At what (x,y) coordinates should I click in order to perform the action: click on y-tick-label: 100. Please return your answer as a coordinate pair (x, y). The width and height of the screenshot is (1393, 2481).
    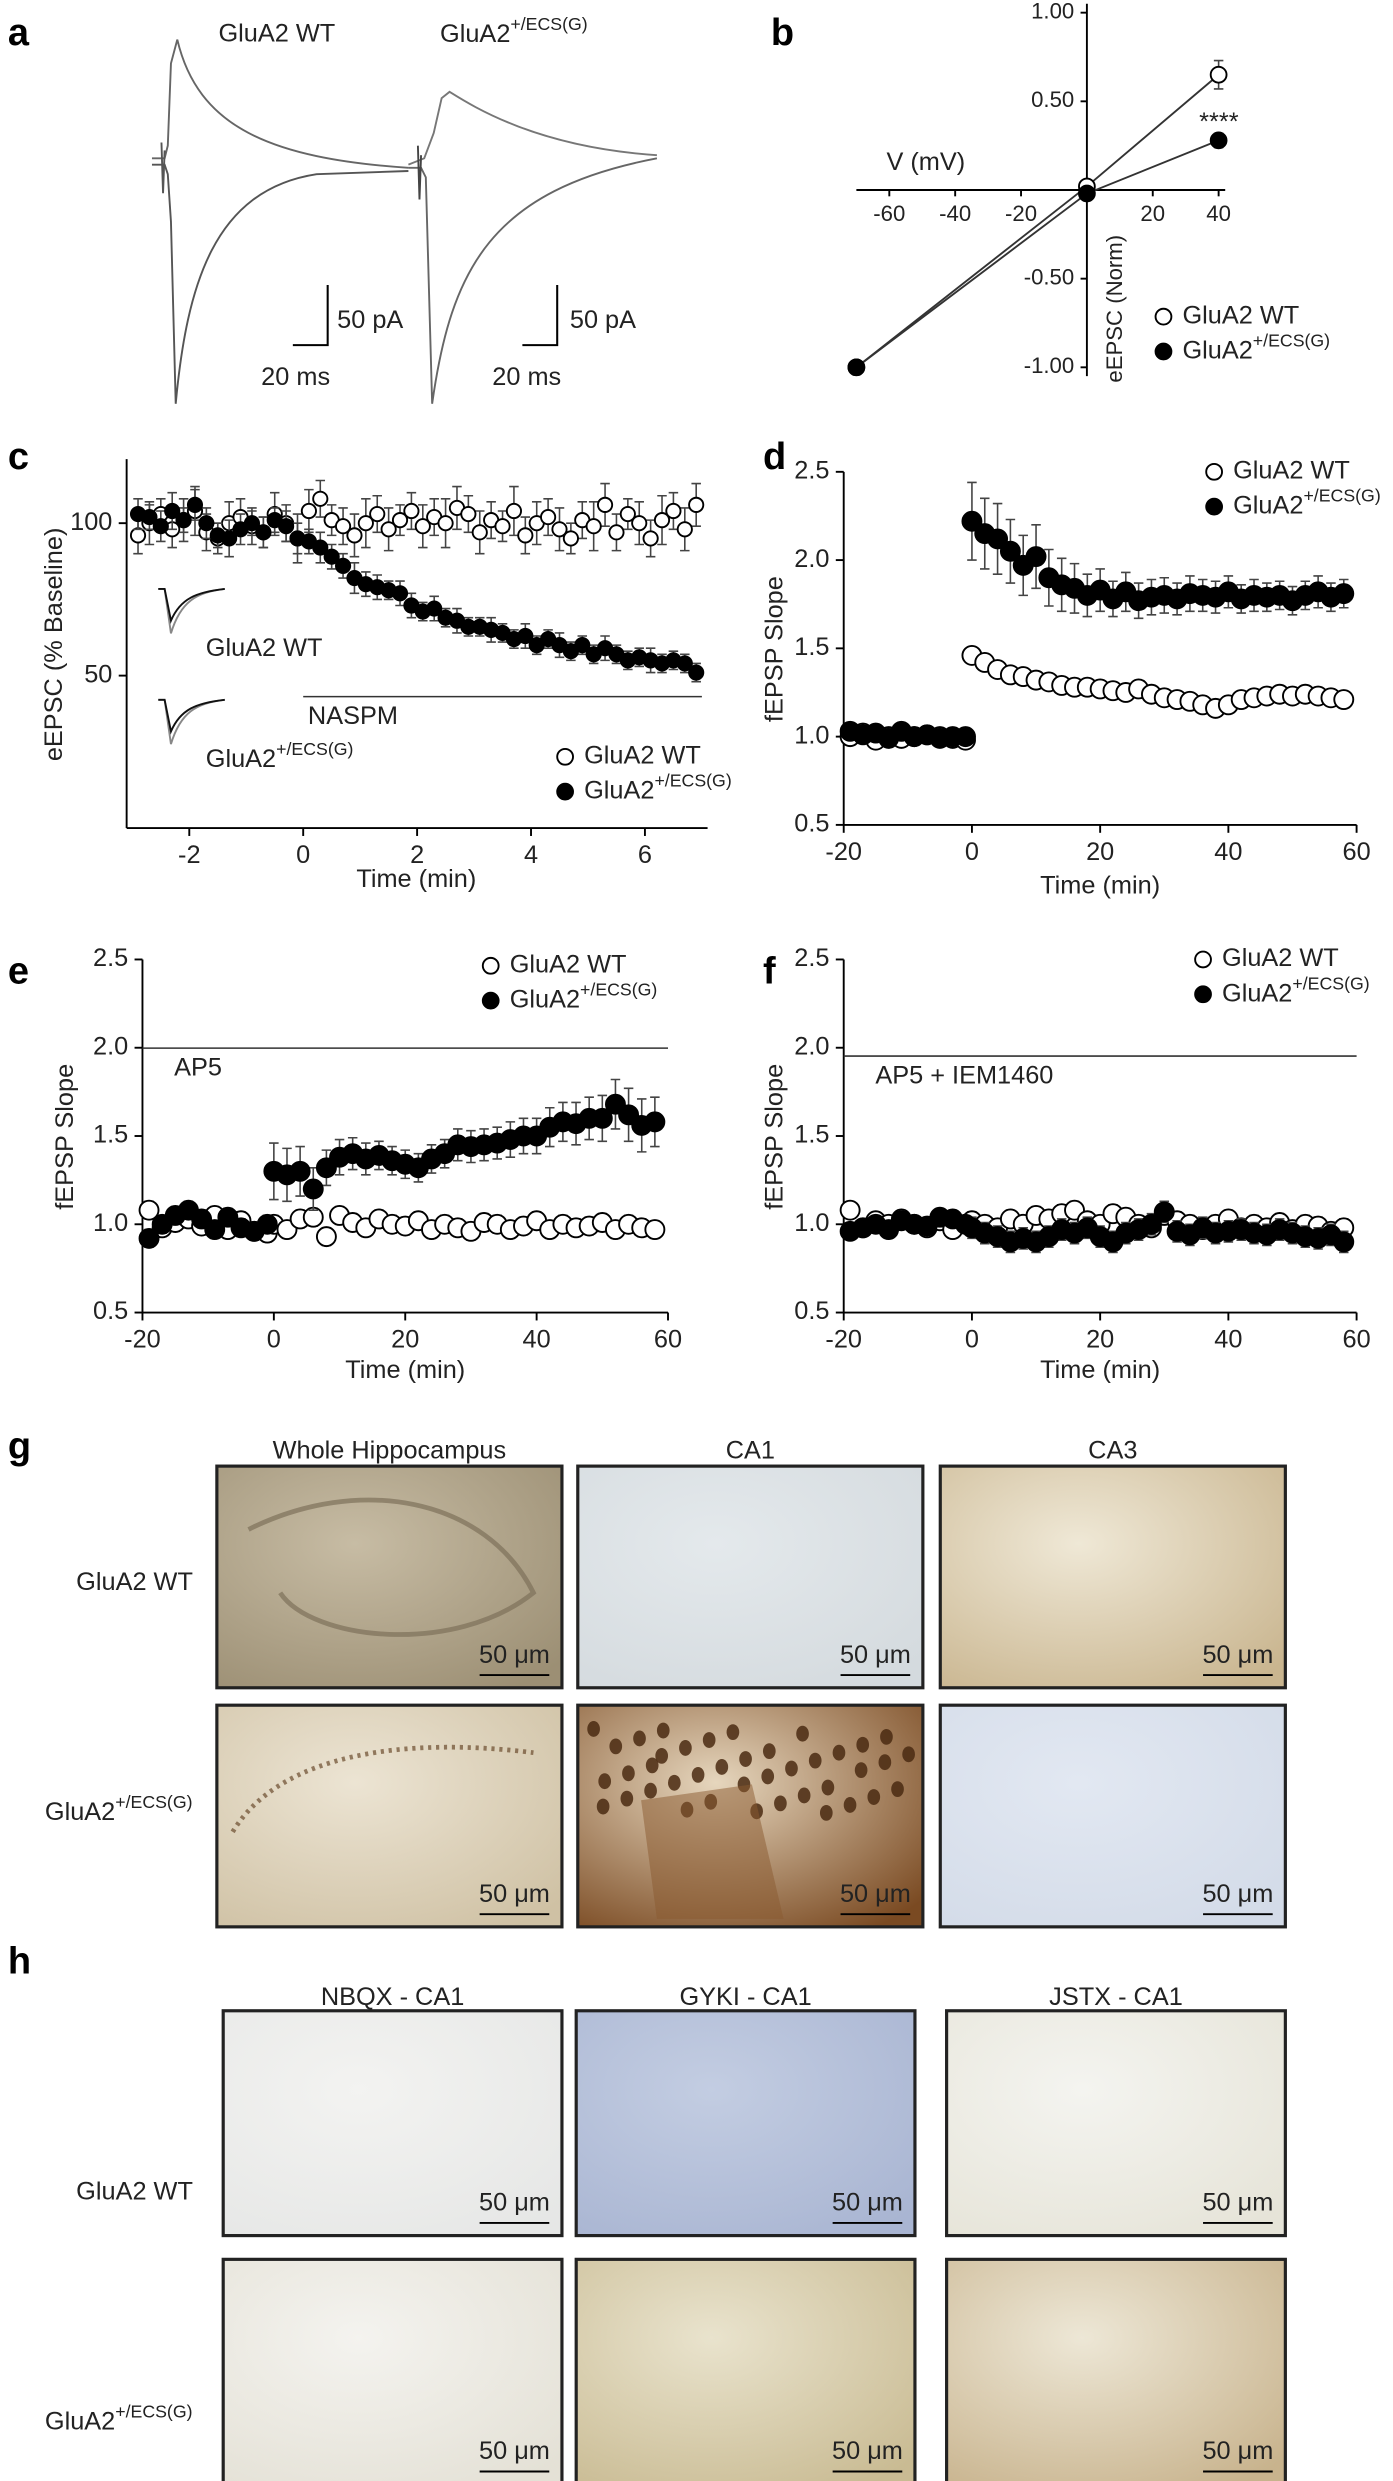
    Looking at the image, I should click on (91, 522).